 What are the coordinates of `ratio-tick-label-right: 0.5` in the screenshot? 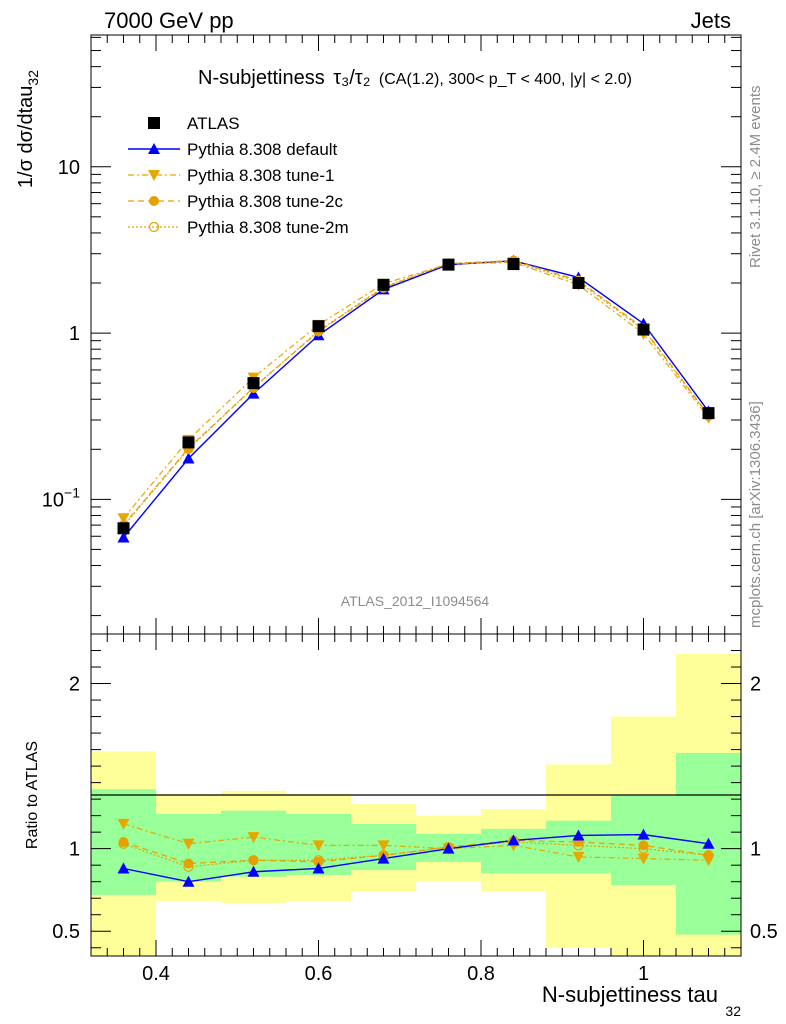 It's located at (764, 932).